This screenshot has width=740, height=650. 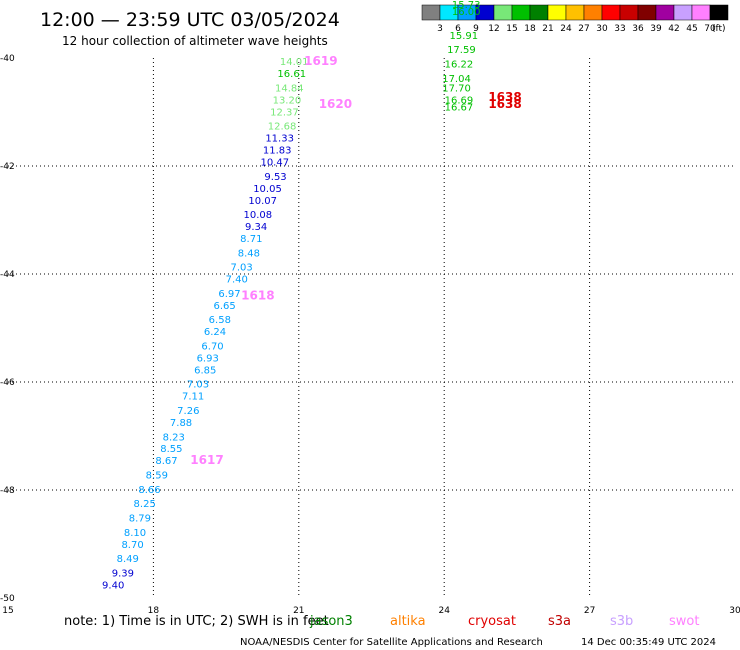 What do you see at coordinates (459, 108) in the screenshot?
I see `data-point: 16.67` at bounding box center [459, 108].